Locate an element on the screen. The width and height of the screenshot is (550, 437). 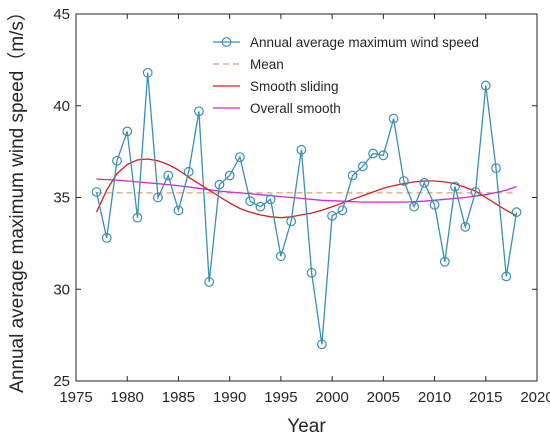
x-tick-label: 2010 is located at coordinates (434, 397).